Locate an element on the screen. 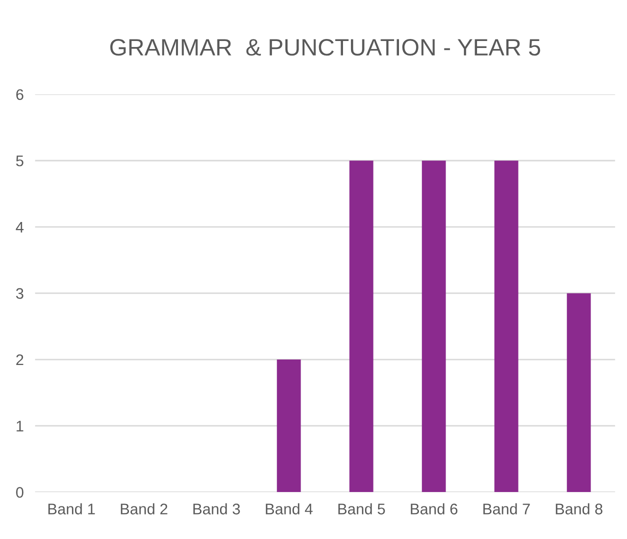 The height and width of the screenshot is (539, 627). x-tick-label: Band 1 is located at coordinates (71, 508).